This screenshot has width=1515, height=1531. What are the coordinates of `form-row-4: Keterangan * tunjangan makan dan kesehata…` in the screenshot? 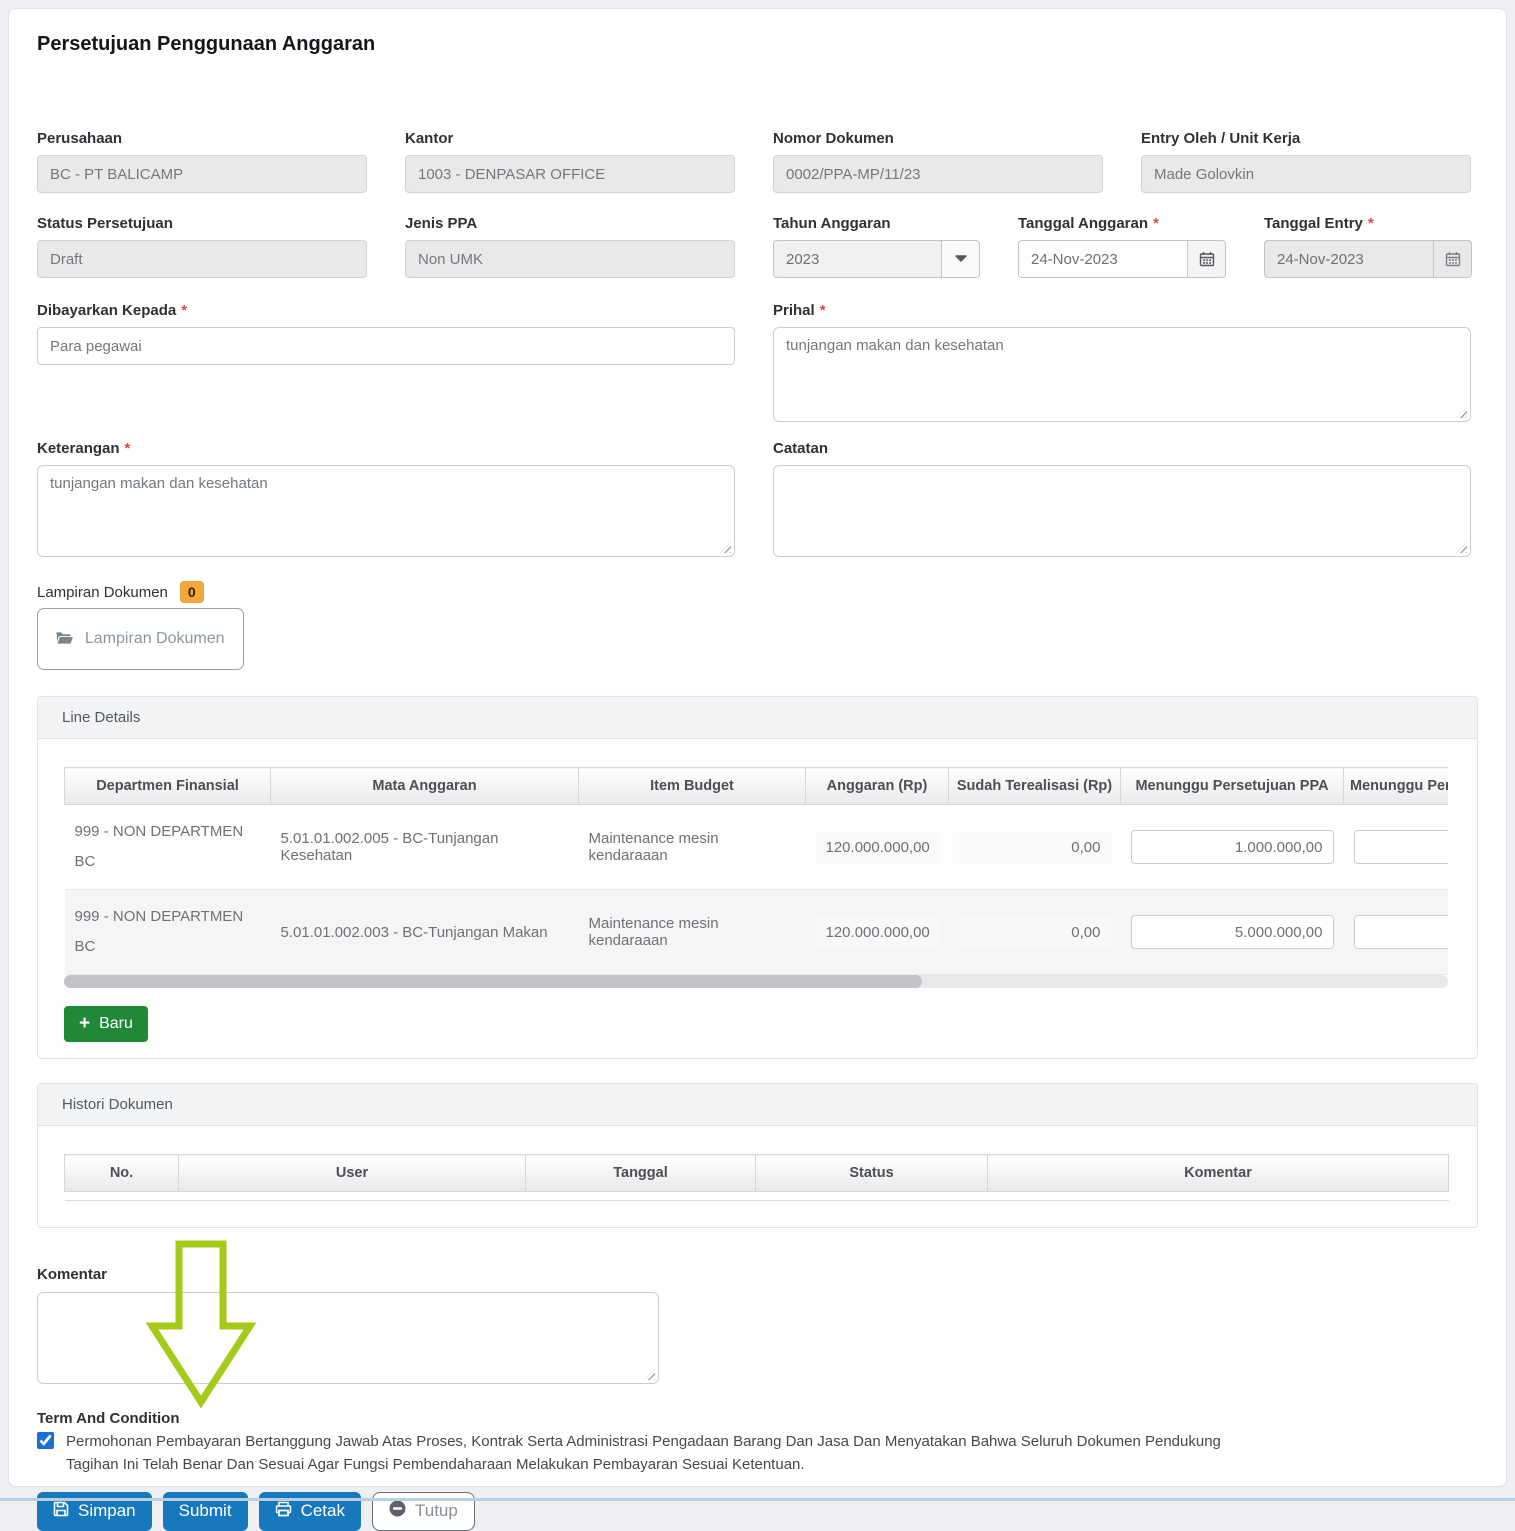 It's located at (757, 498).